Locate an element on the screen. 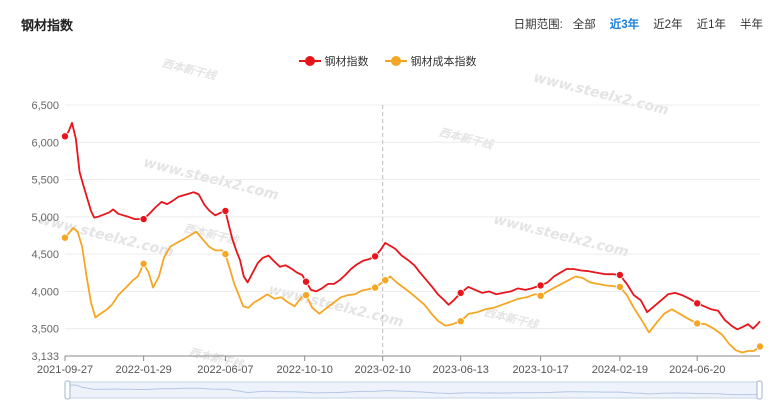 The width and height of the screenshot is (775, 411). x-tick-label: 2023-06-13 is located at coordinates (461, 370).